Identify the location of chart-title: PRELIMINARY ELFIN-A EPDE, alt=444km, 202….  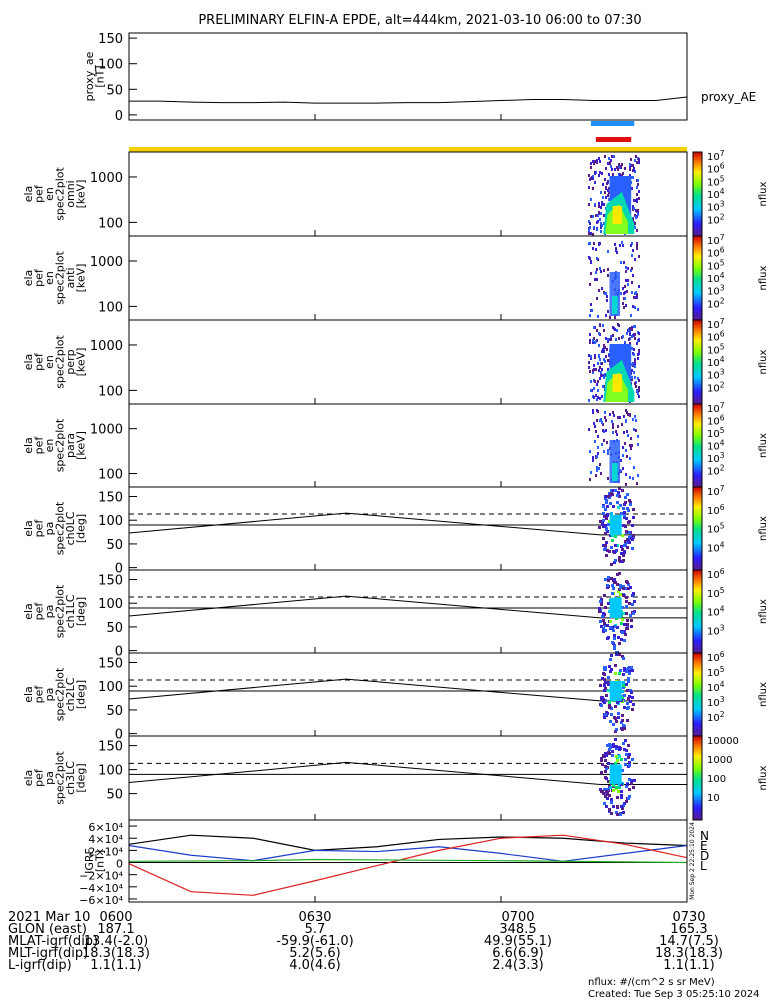
(419, 20).